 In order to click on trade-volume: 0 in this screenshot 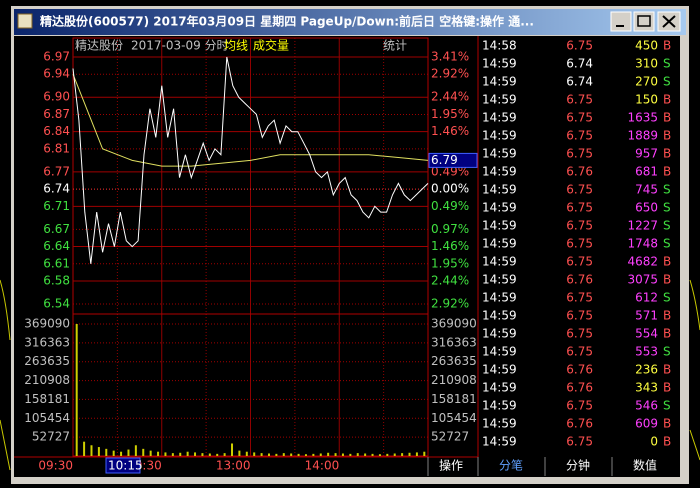, I will do `click(654, 442)`.